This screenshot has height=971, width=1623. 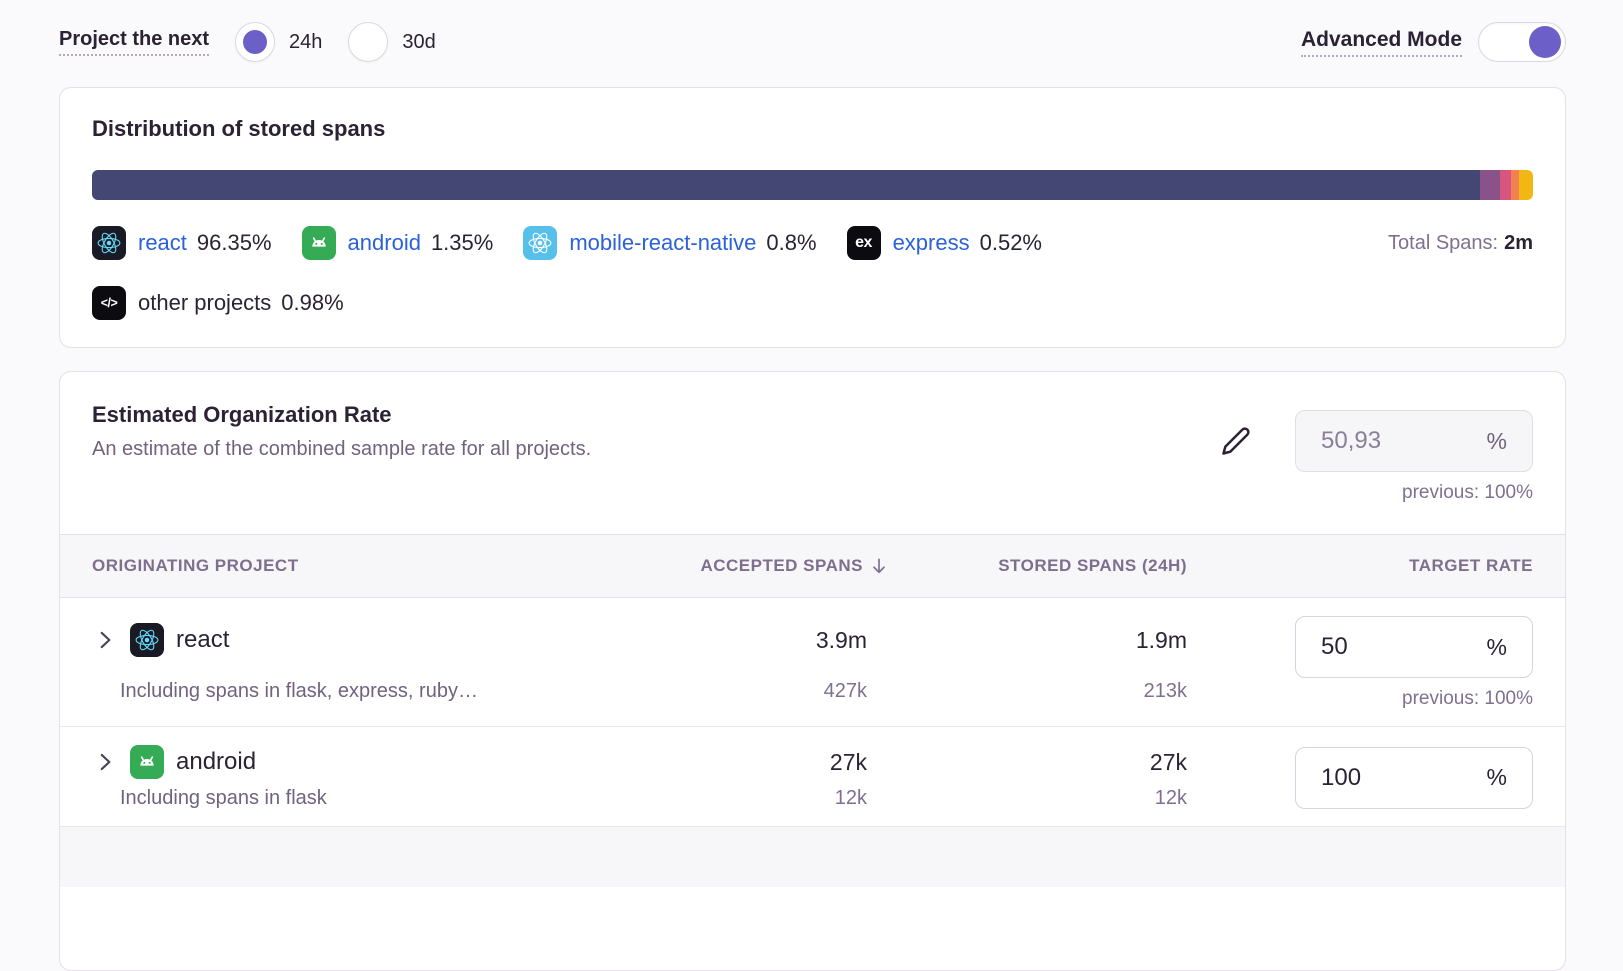 What do you see at coordinates (812, 303) in the screenshot?
I see `legend-row-2: </> other projects 0.98%` at bounding box center [812, 303].